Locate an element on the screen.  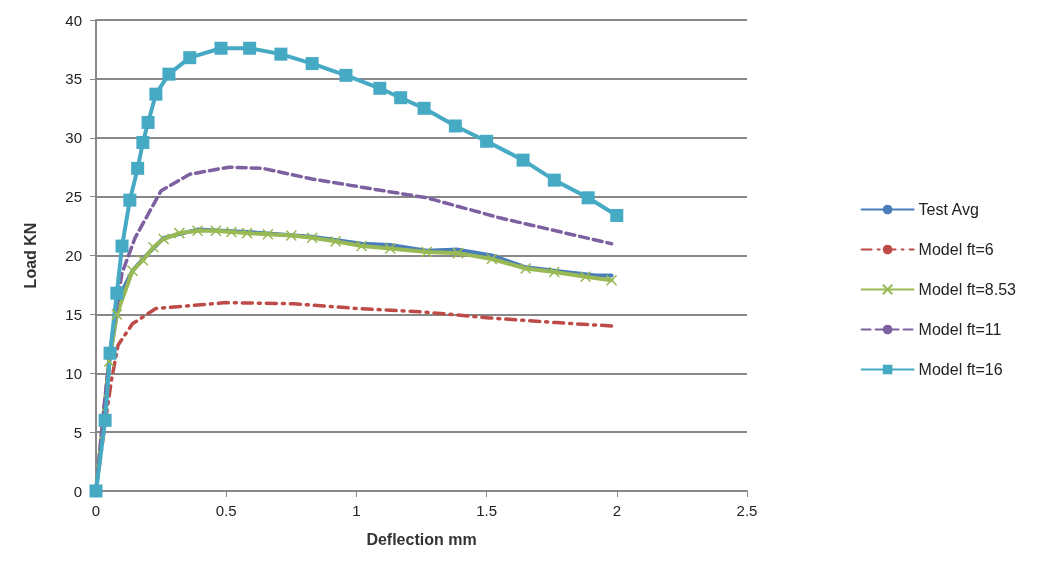
legend-label: Test Avg is located at coordinates (948, 209).